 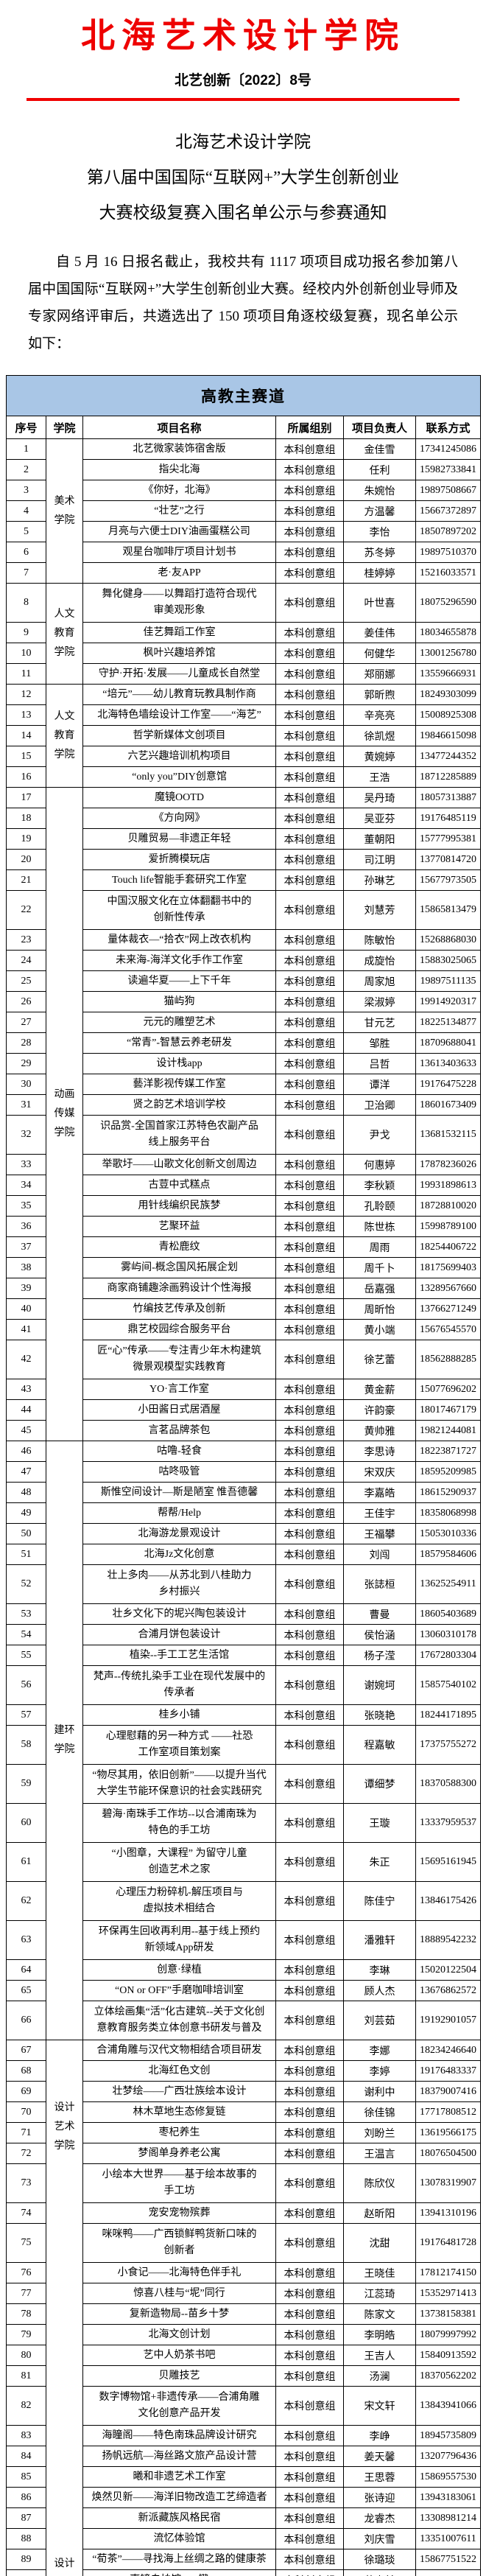 What do you see at coordinates (448, 427) in the screenshot?
I see `column-header: 联系方式` at bounding box center [448, 427].